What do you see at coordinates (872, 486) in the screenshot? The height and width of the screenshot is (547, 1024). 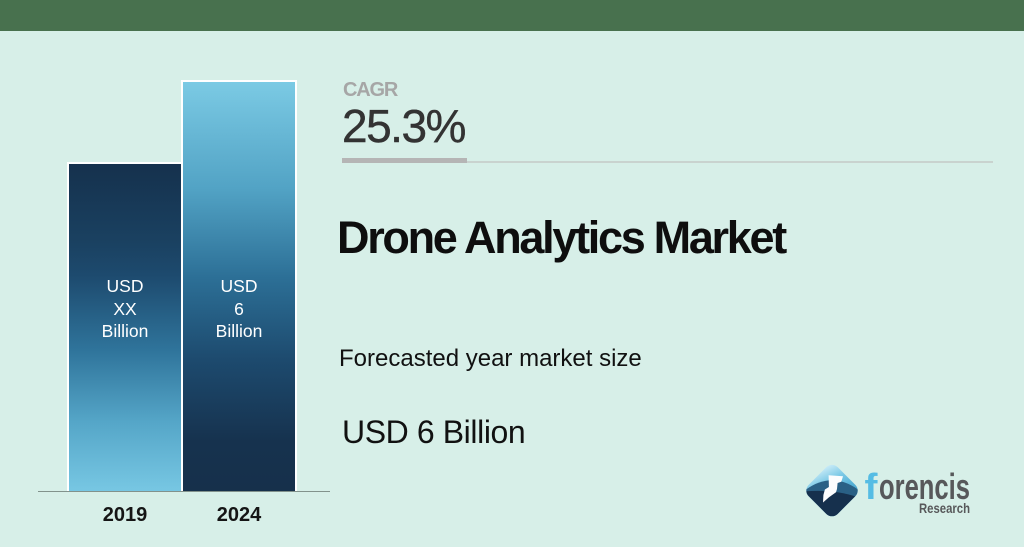 I see `svg-text: f` at bounding box center [872, 486].